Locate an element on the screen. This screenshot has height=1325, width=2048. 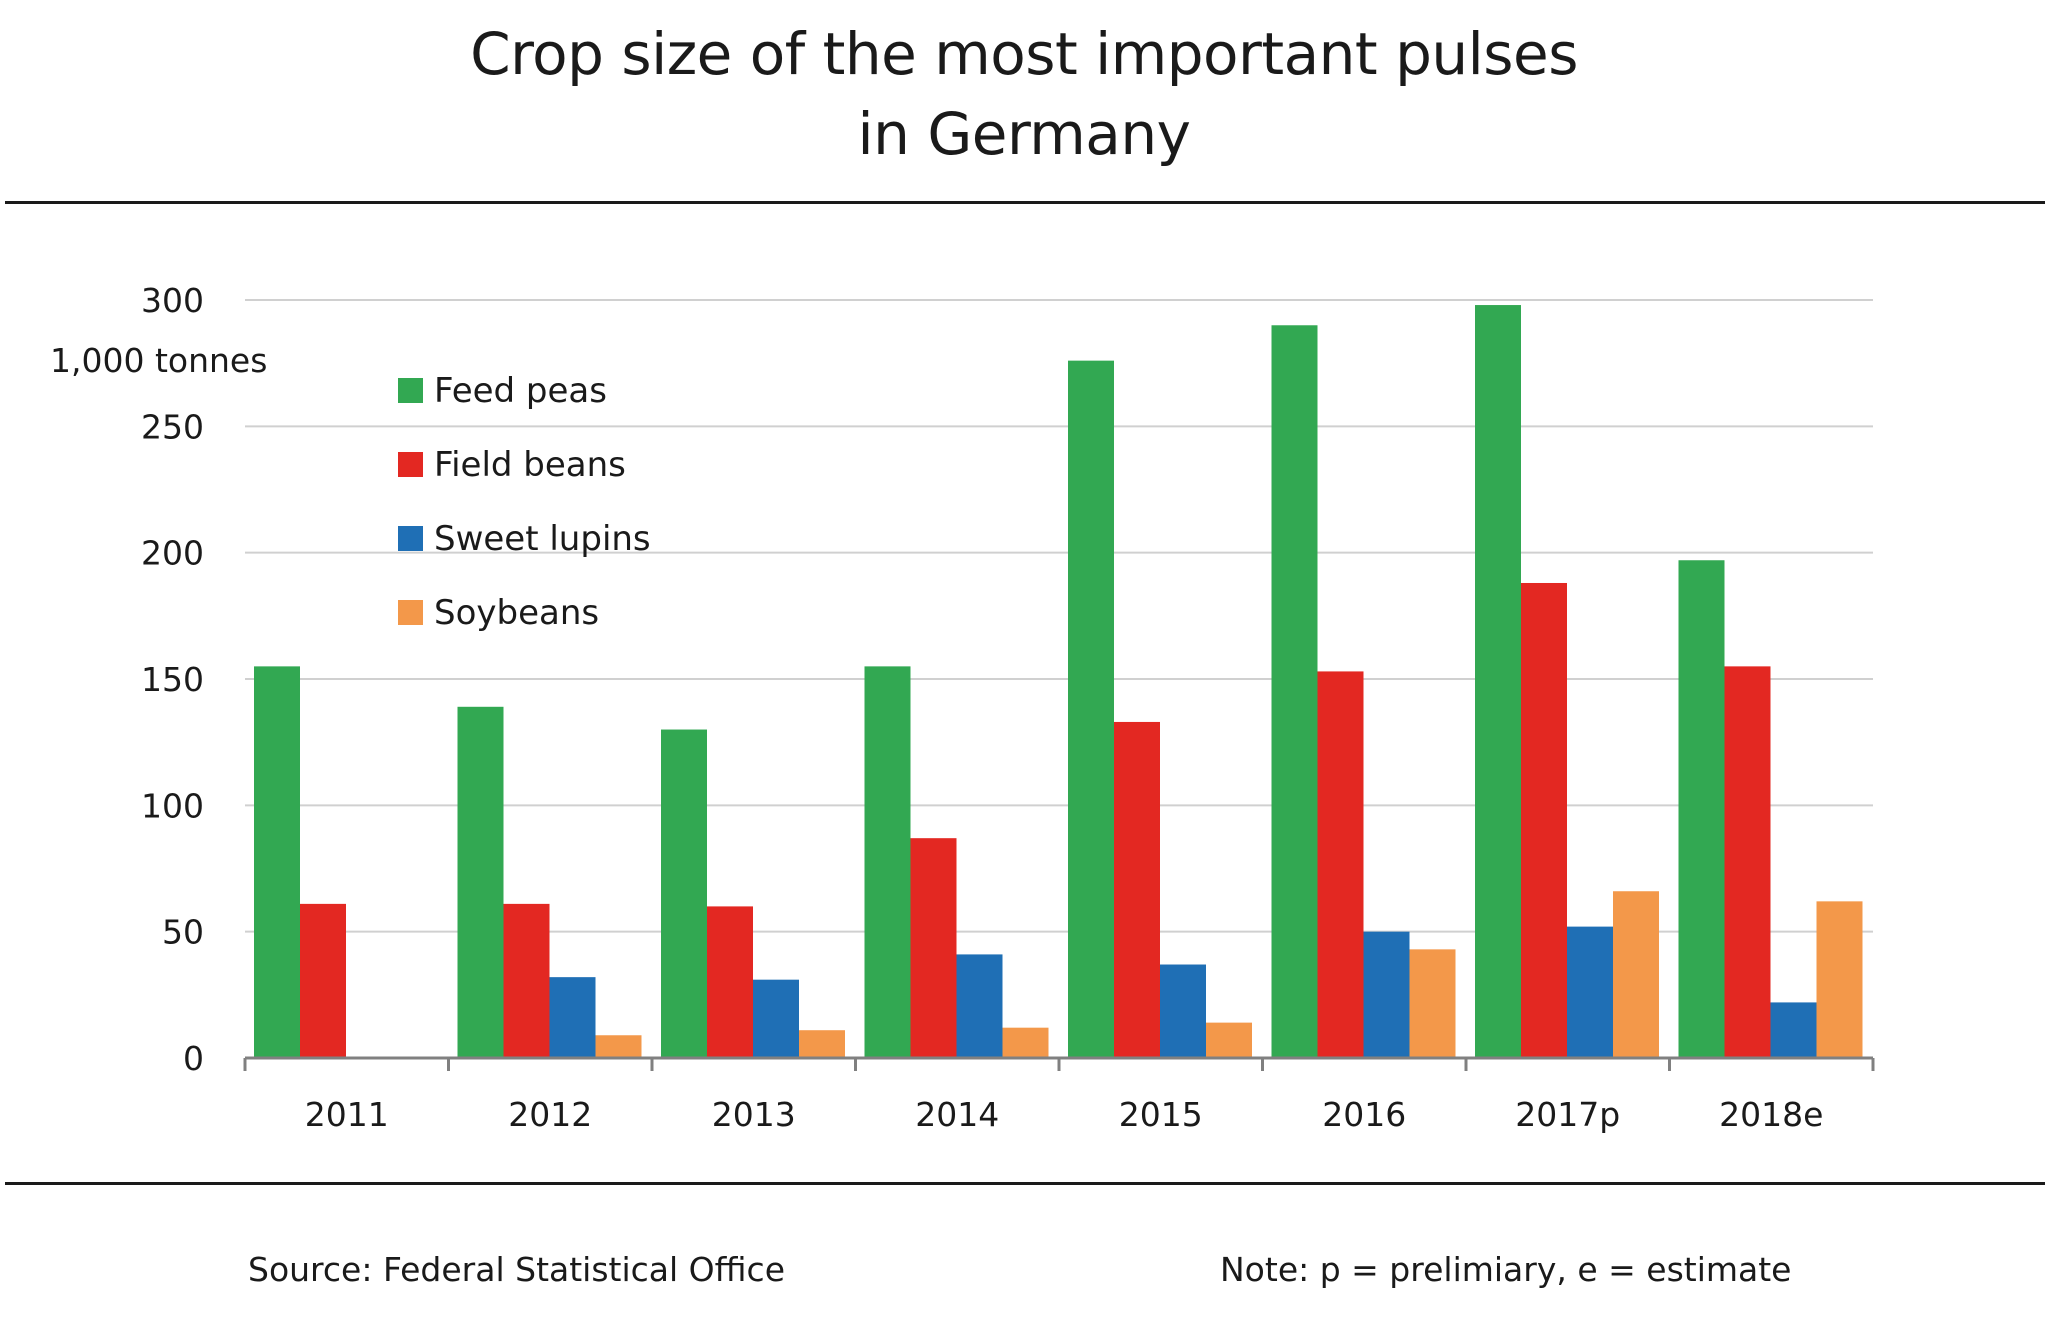
bar-sweet-lupins-2016 is located at coordinates (1386, 994).